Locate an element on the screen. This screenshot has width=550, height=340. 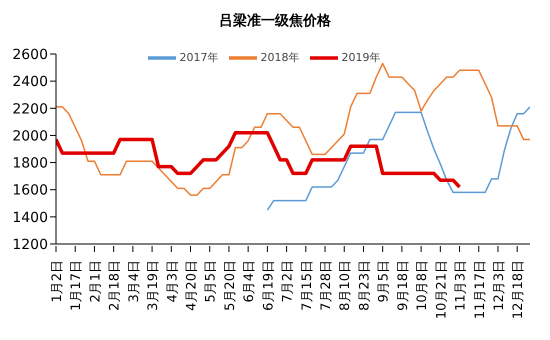
x-tick-label: 12月3日 is located at coordinates (499, 285).